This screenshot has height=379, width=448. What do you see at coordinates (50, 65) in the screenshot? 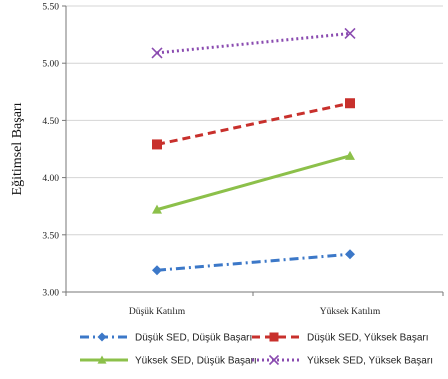
I see `y-tick-label: 5.00` at bounding box center [50, 65].